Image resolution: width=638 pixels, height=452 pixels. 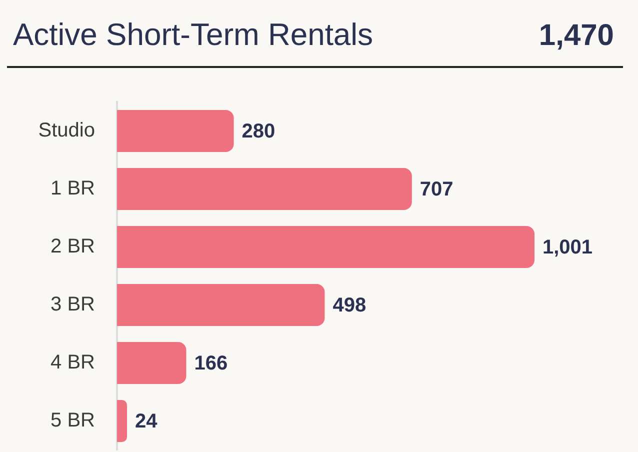 What do you see at coordinates (211, 363) in the screenshot?
I see `data-label: 166` at bounding box center [211, 363].